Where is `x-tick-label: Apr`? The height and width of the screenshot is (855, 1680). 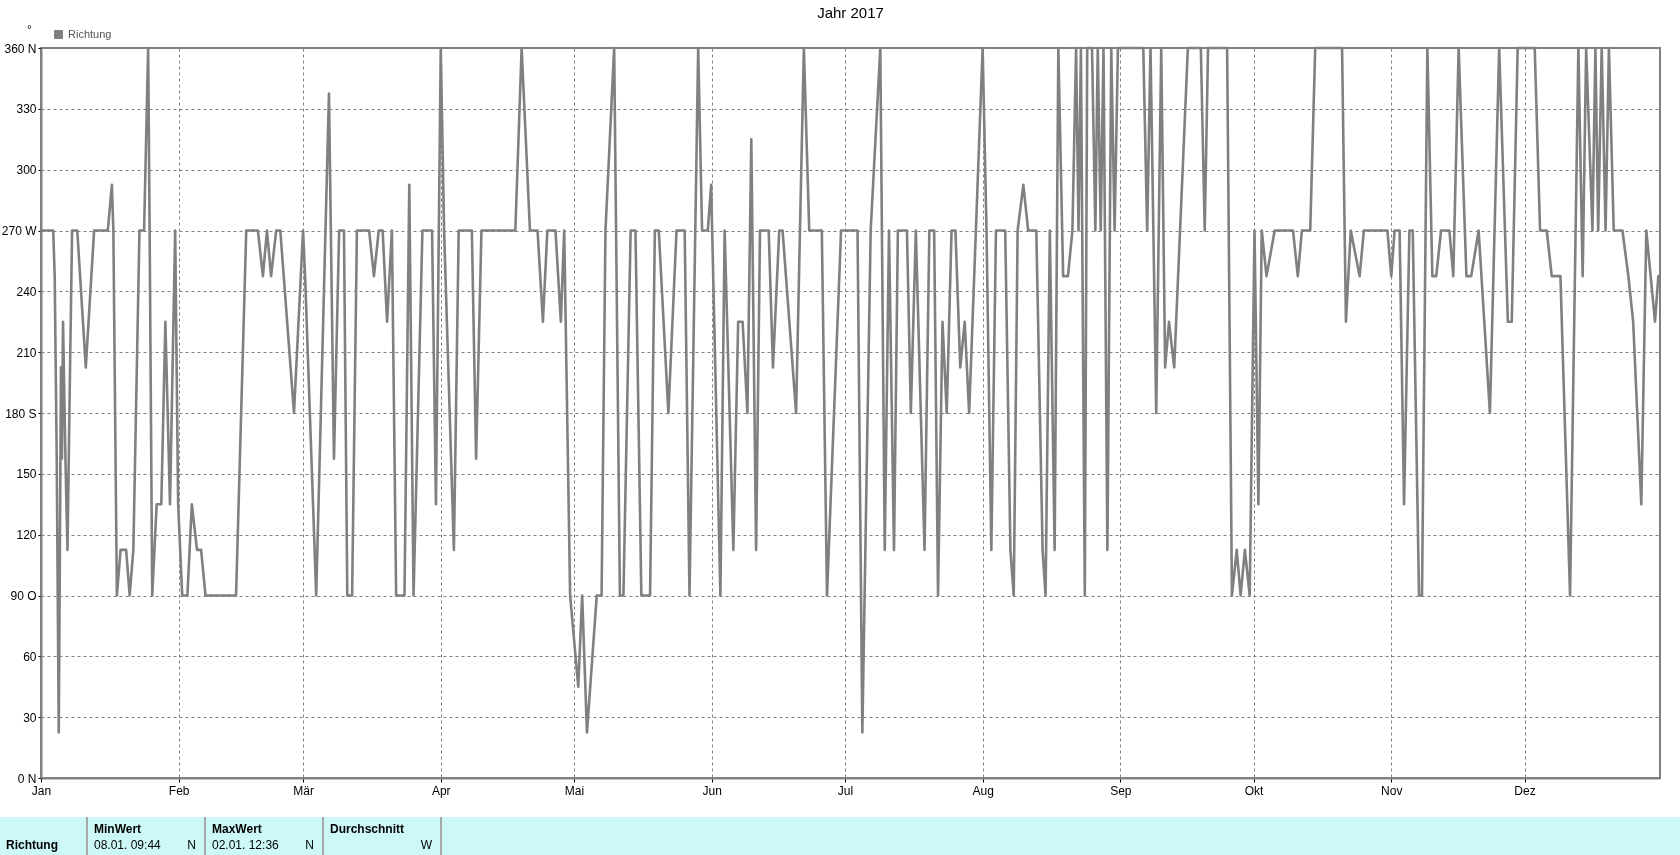
x-tick-label: Apr is located at coordinates (441, 790).